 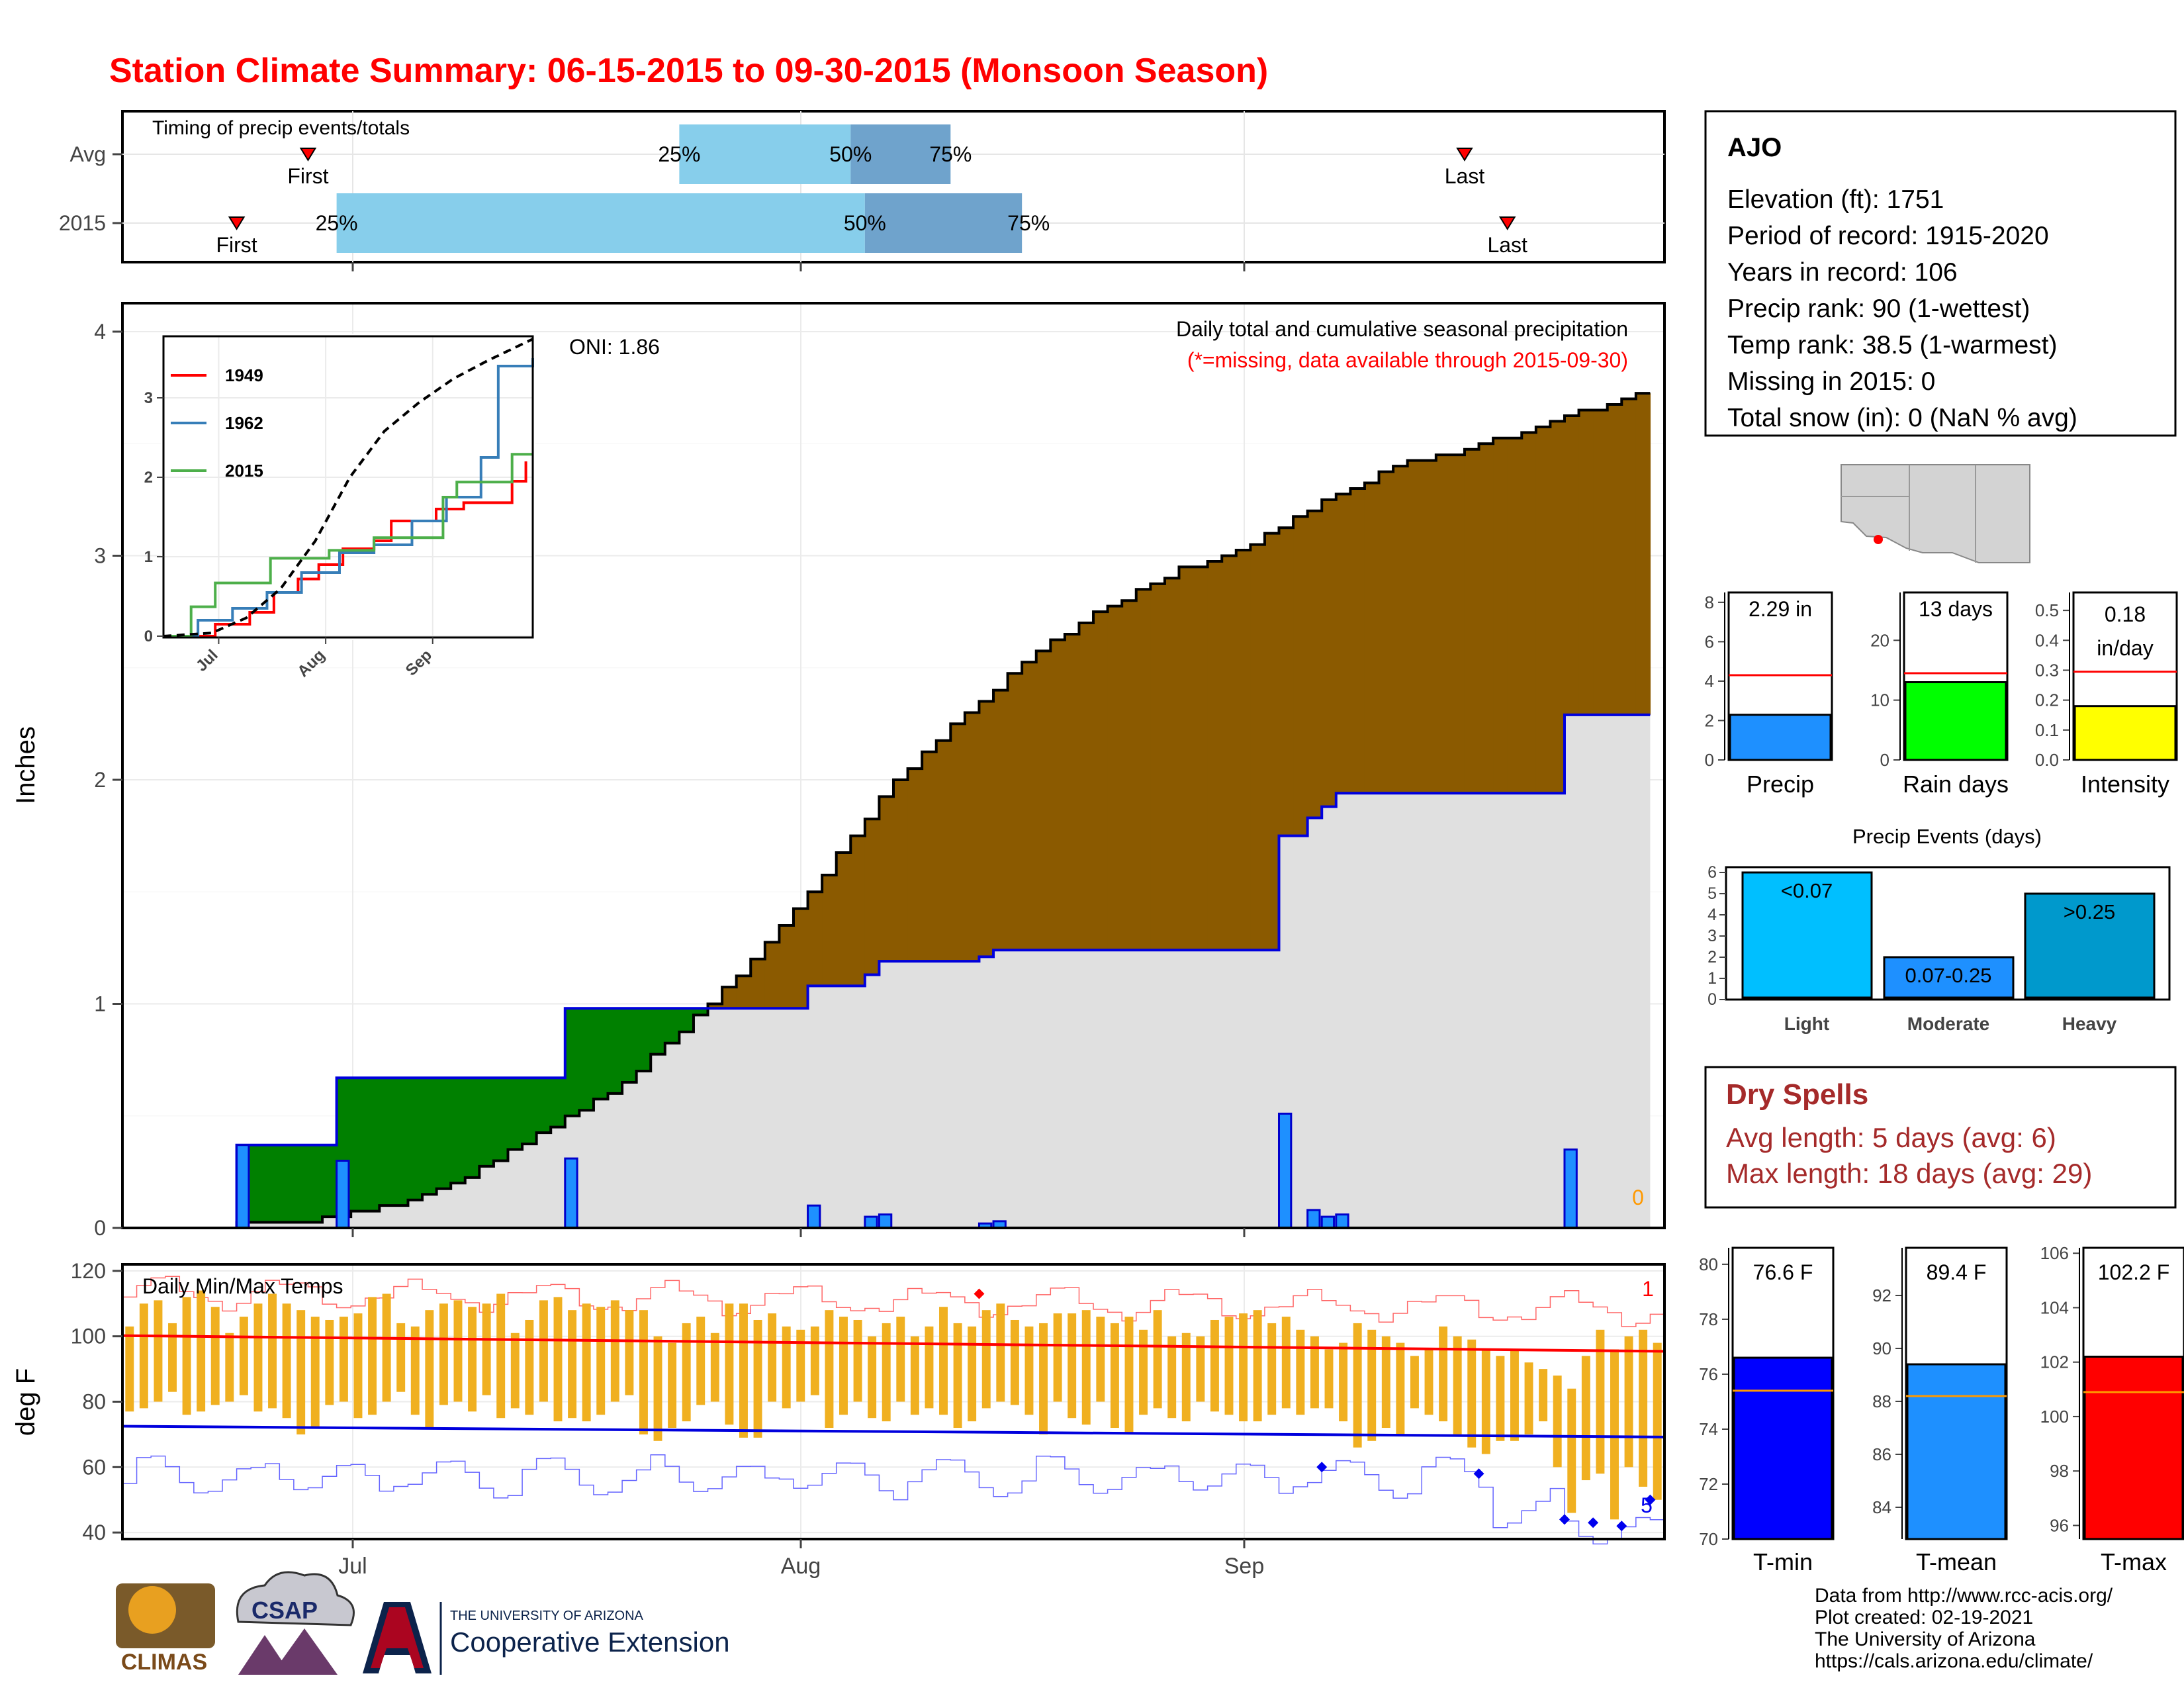 I want to click on station-info-line: Temp rank: 38.5 (1-warmest), so click(x=1892, y=345).